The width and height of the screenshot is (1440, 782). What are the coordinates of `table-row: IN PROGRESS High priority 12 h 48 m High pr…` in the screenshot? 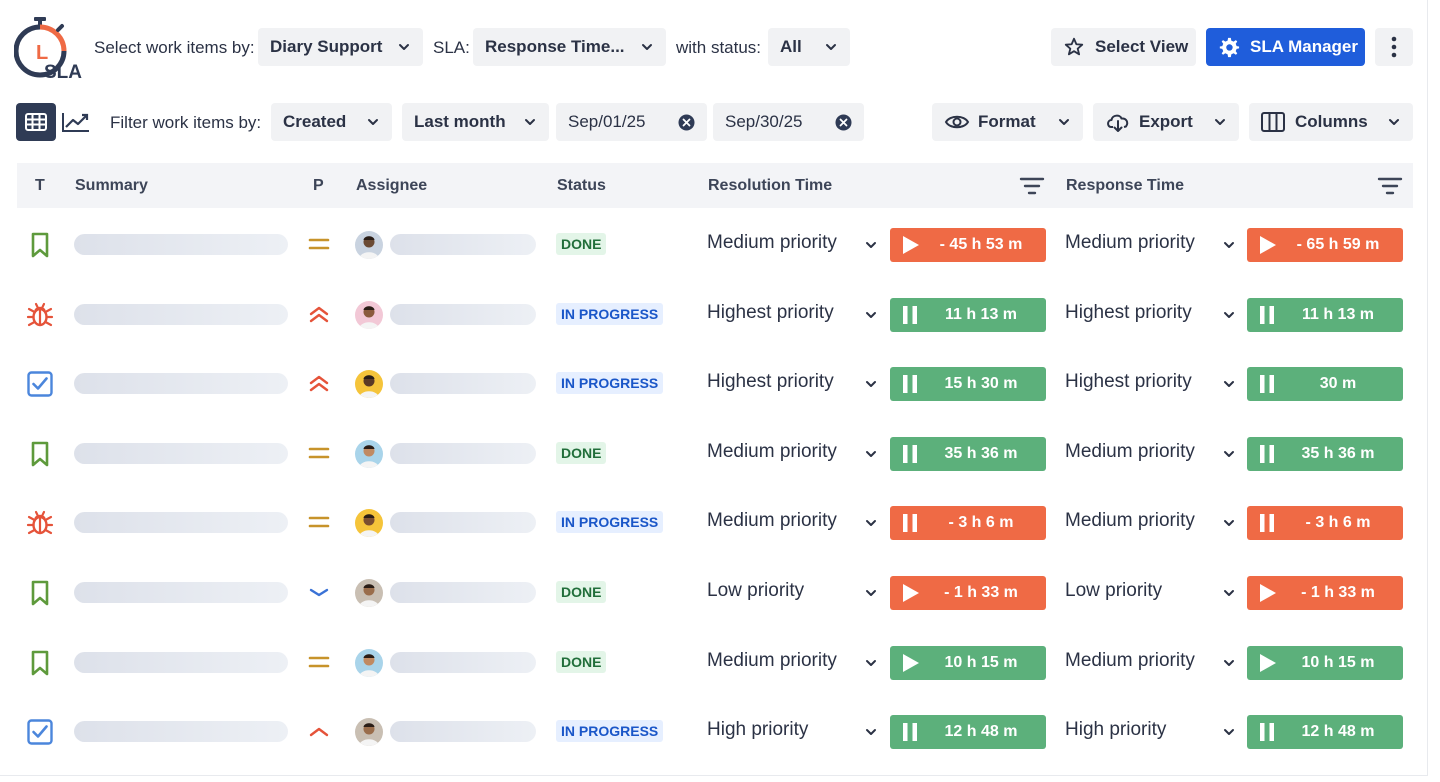 It's located at (715, 731).